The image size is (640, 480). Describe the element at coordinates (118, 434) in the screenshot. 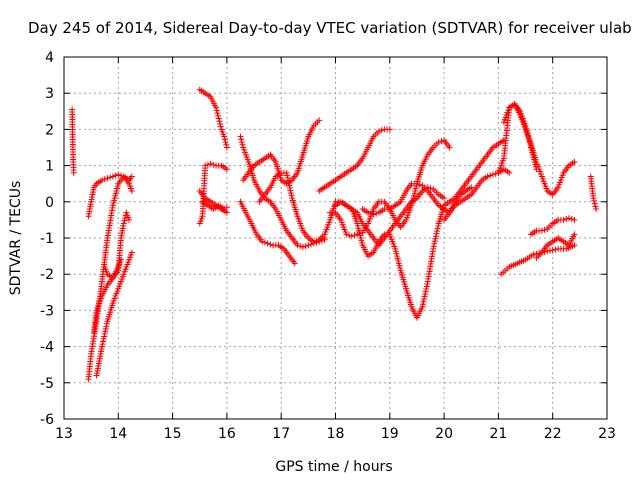

I see `x-tick-label: 14` at that location.